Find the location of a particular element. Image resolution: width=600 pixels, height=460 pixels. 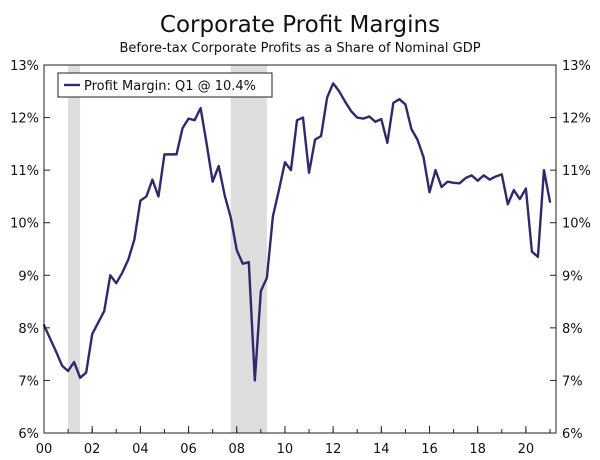

y-tick-label-right-1: 7% is located at coordinates (572, 381).